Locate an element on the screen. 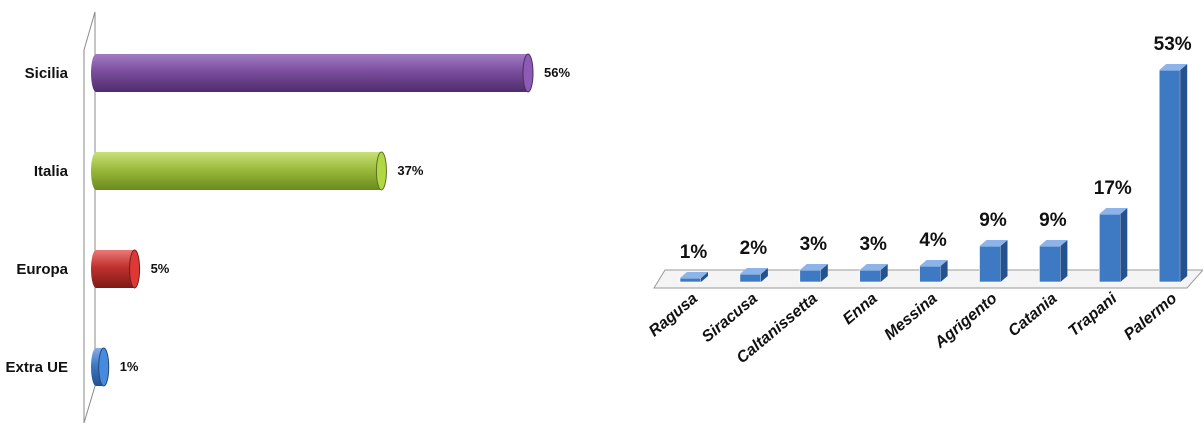  value-label: 56% is located at coordinates (557, 72).